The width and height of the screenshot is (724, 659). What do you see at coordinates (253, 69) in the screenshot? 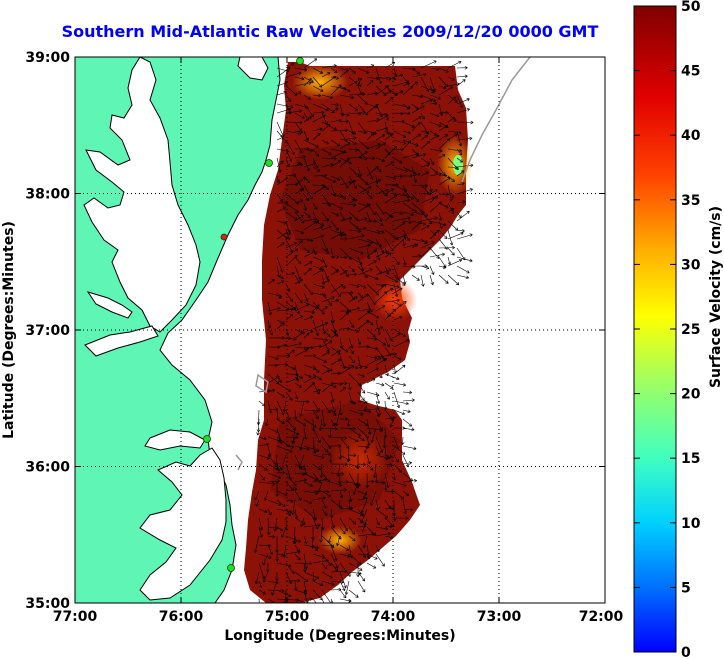
I see `delaware-bay` at bounding box center [253, 69].